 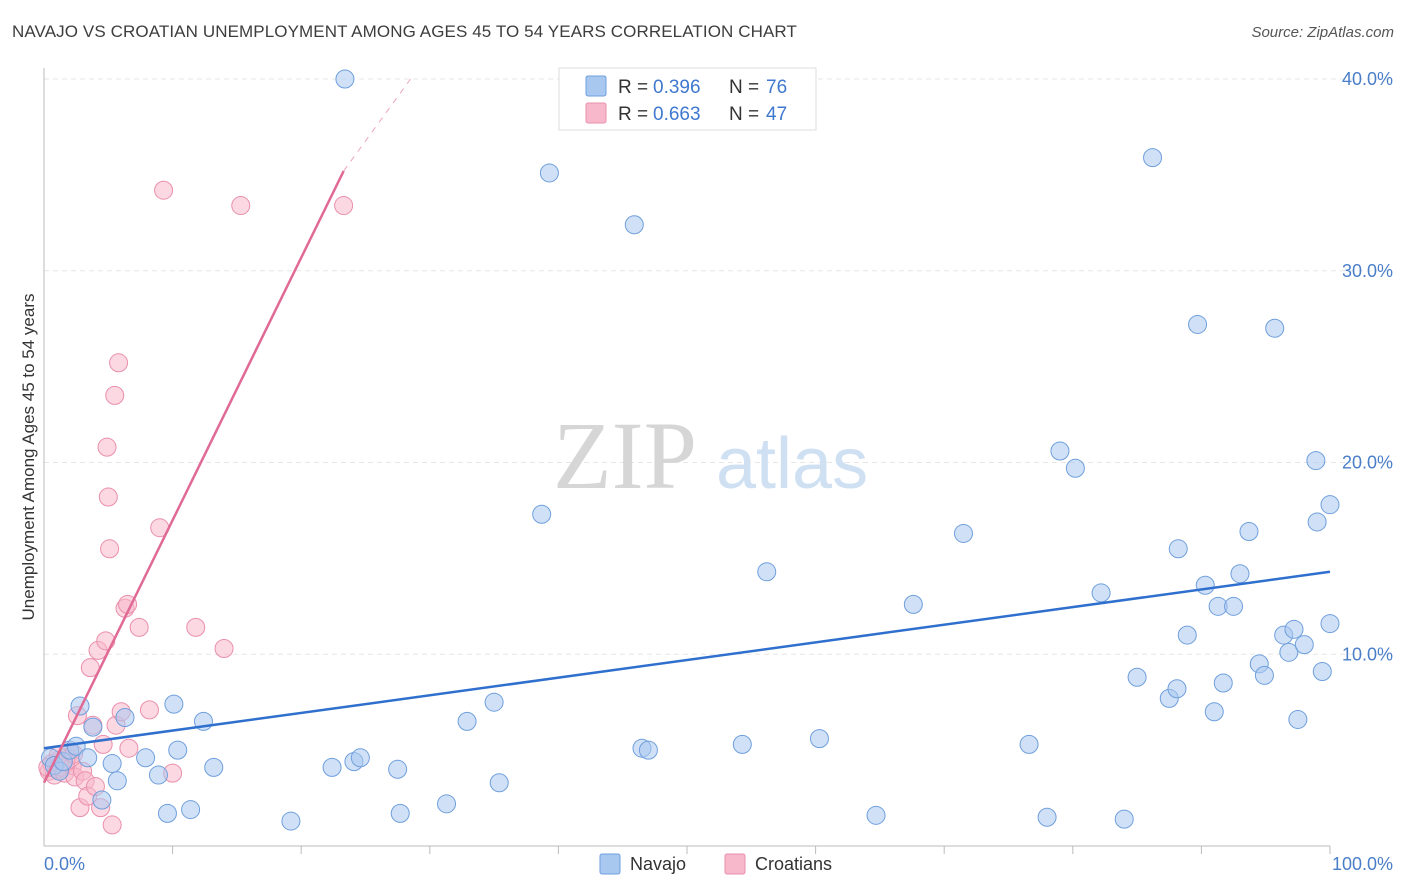 I want to click on watermark-zip: ZIP, so click(x=625, y=455).